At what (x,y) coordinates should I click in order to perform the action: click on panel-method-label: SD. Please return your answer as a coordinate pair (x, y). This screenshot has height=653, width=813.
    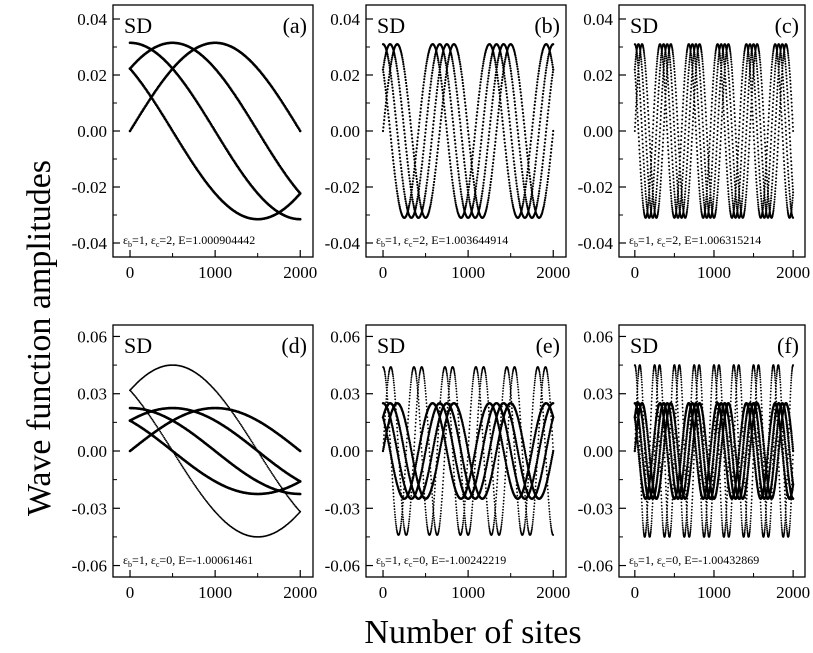
    Looking at the image, I should click on (138, 25).